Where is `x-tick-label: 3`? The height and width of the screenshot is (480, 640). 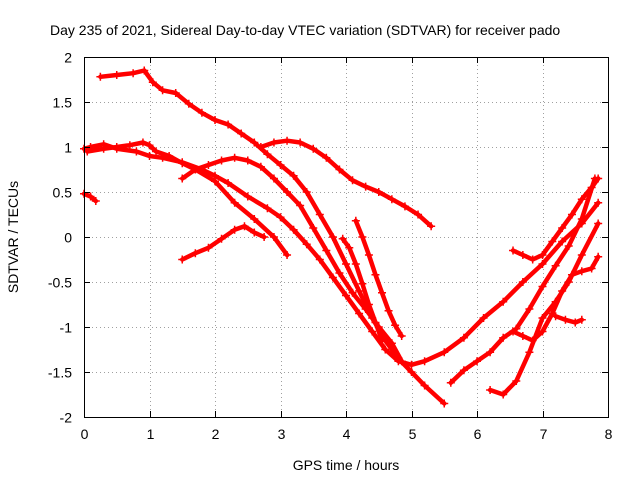
x-tick-label: 3 is located at coordinates (282, 434).